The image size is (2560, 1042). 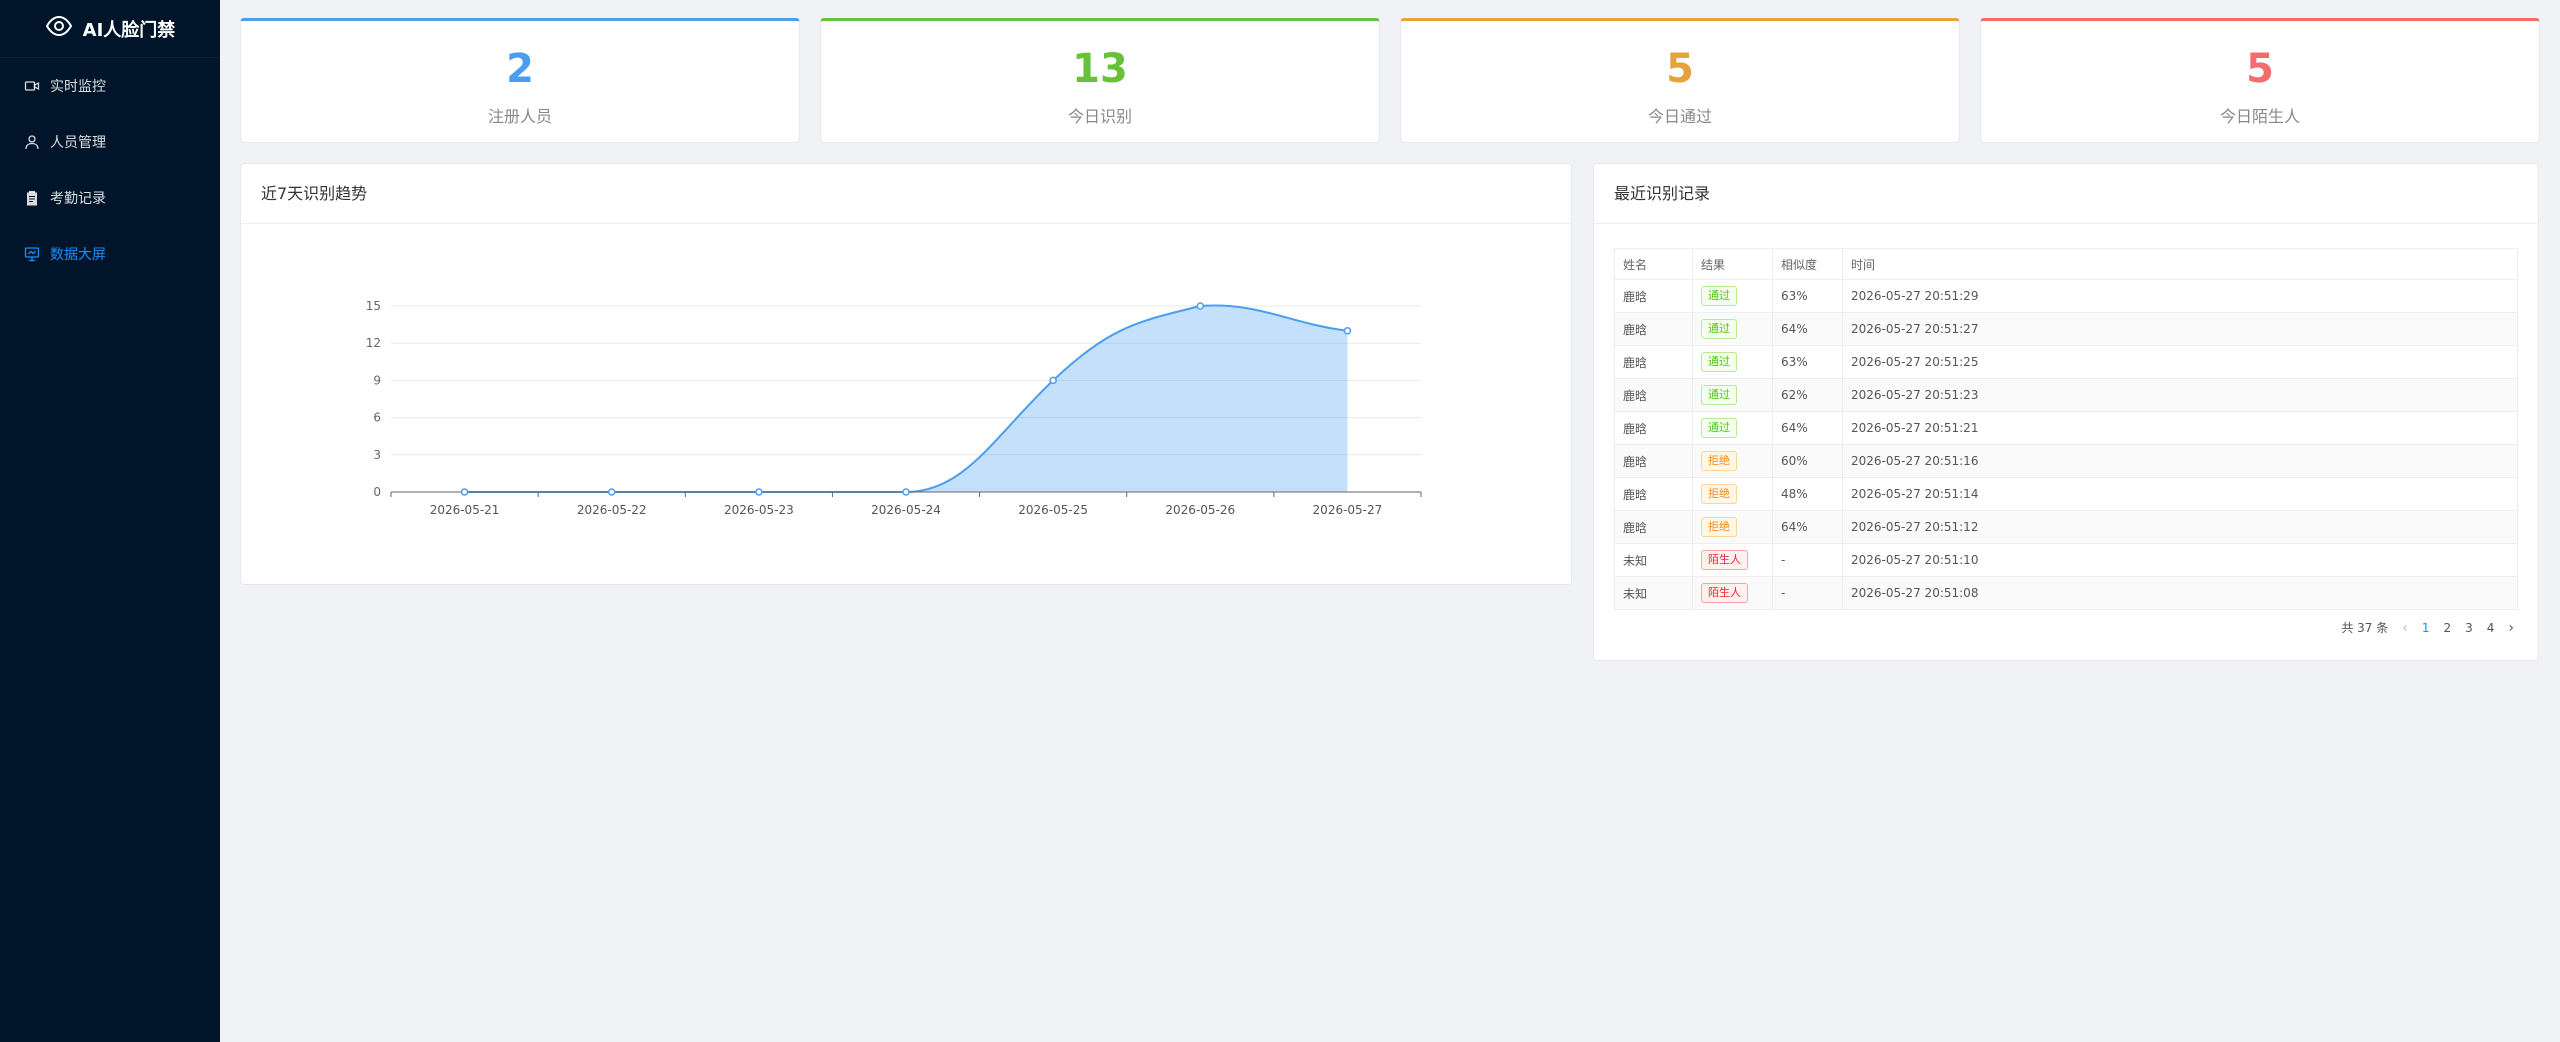 I want to click on y-tick-label: 0, so click(x=377, y=492).